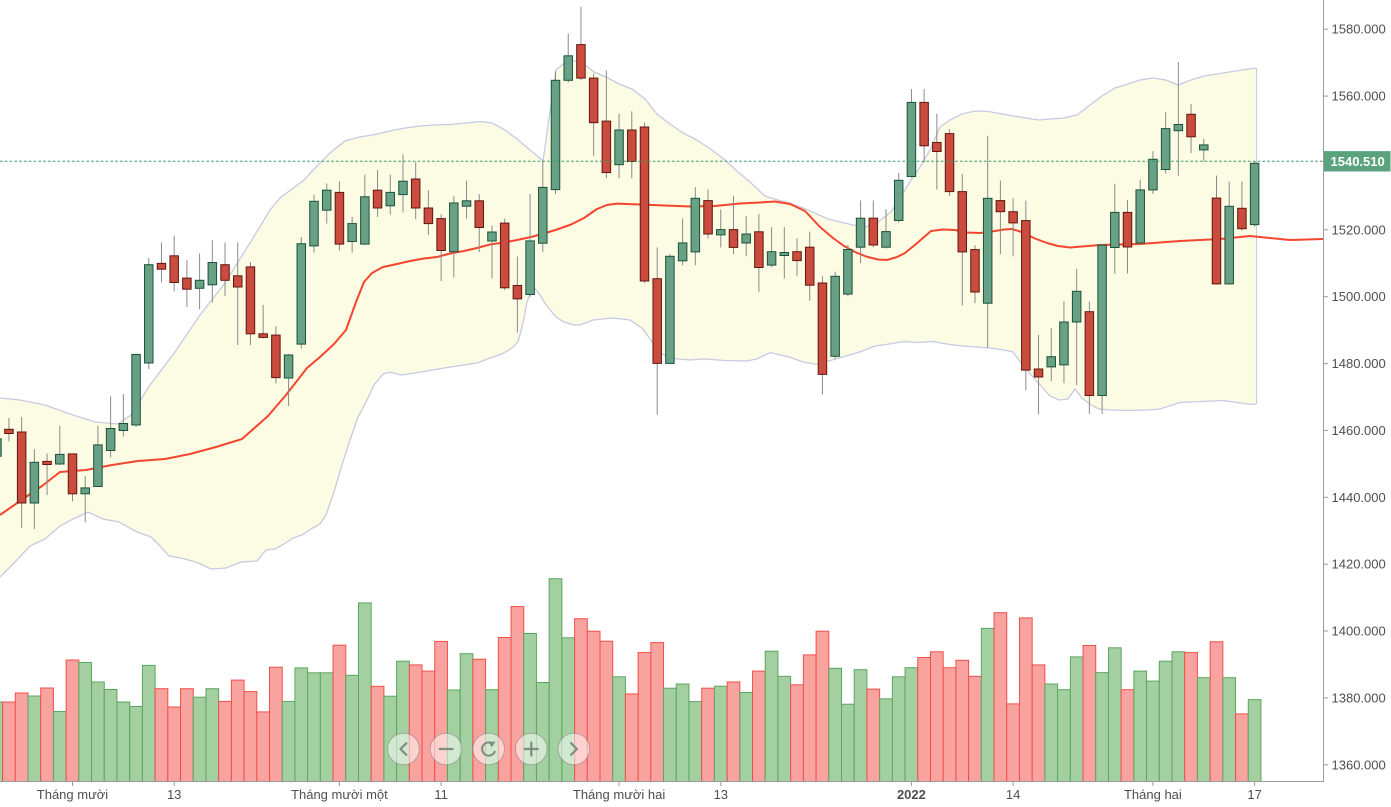 The image size is (1391, 807). I want to click on svg-text: 1480.000, so click(1359, 363).